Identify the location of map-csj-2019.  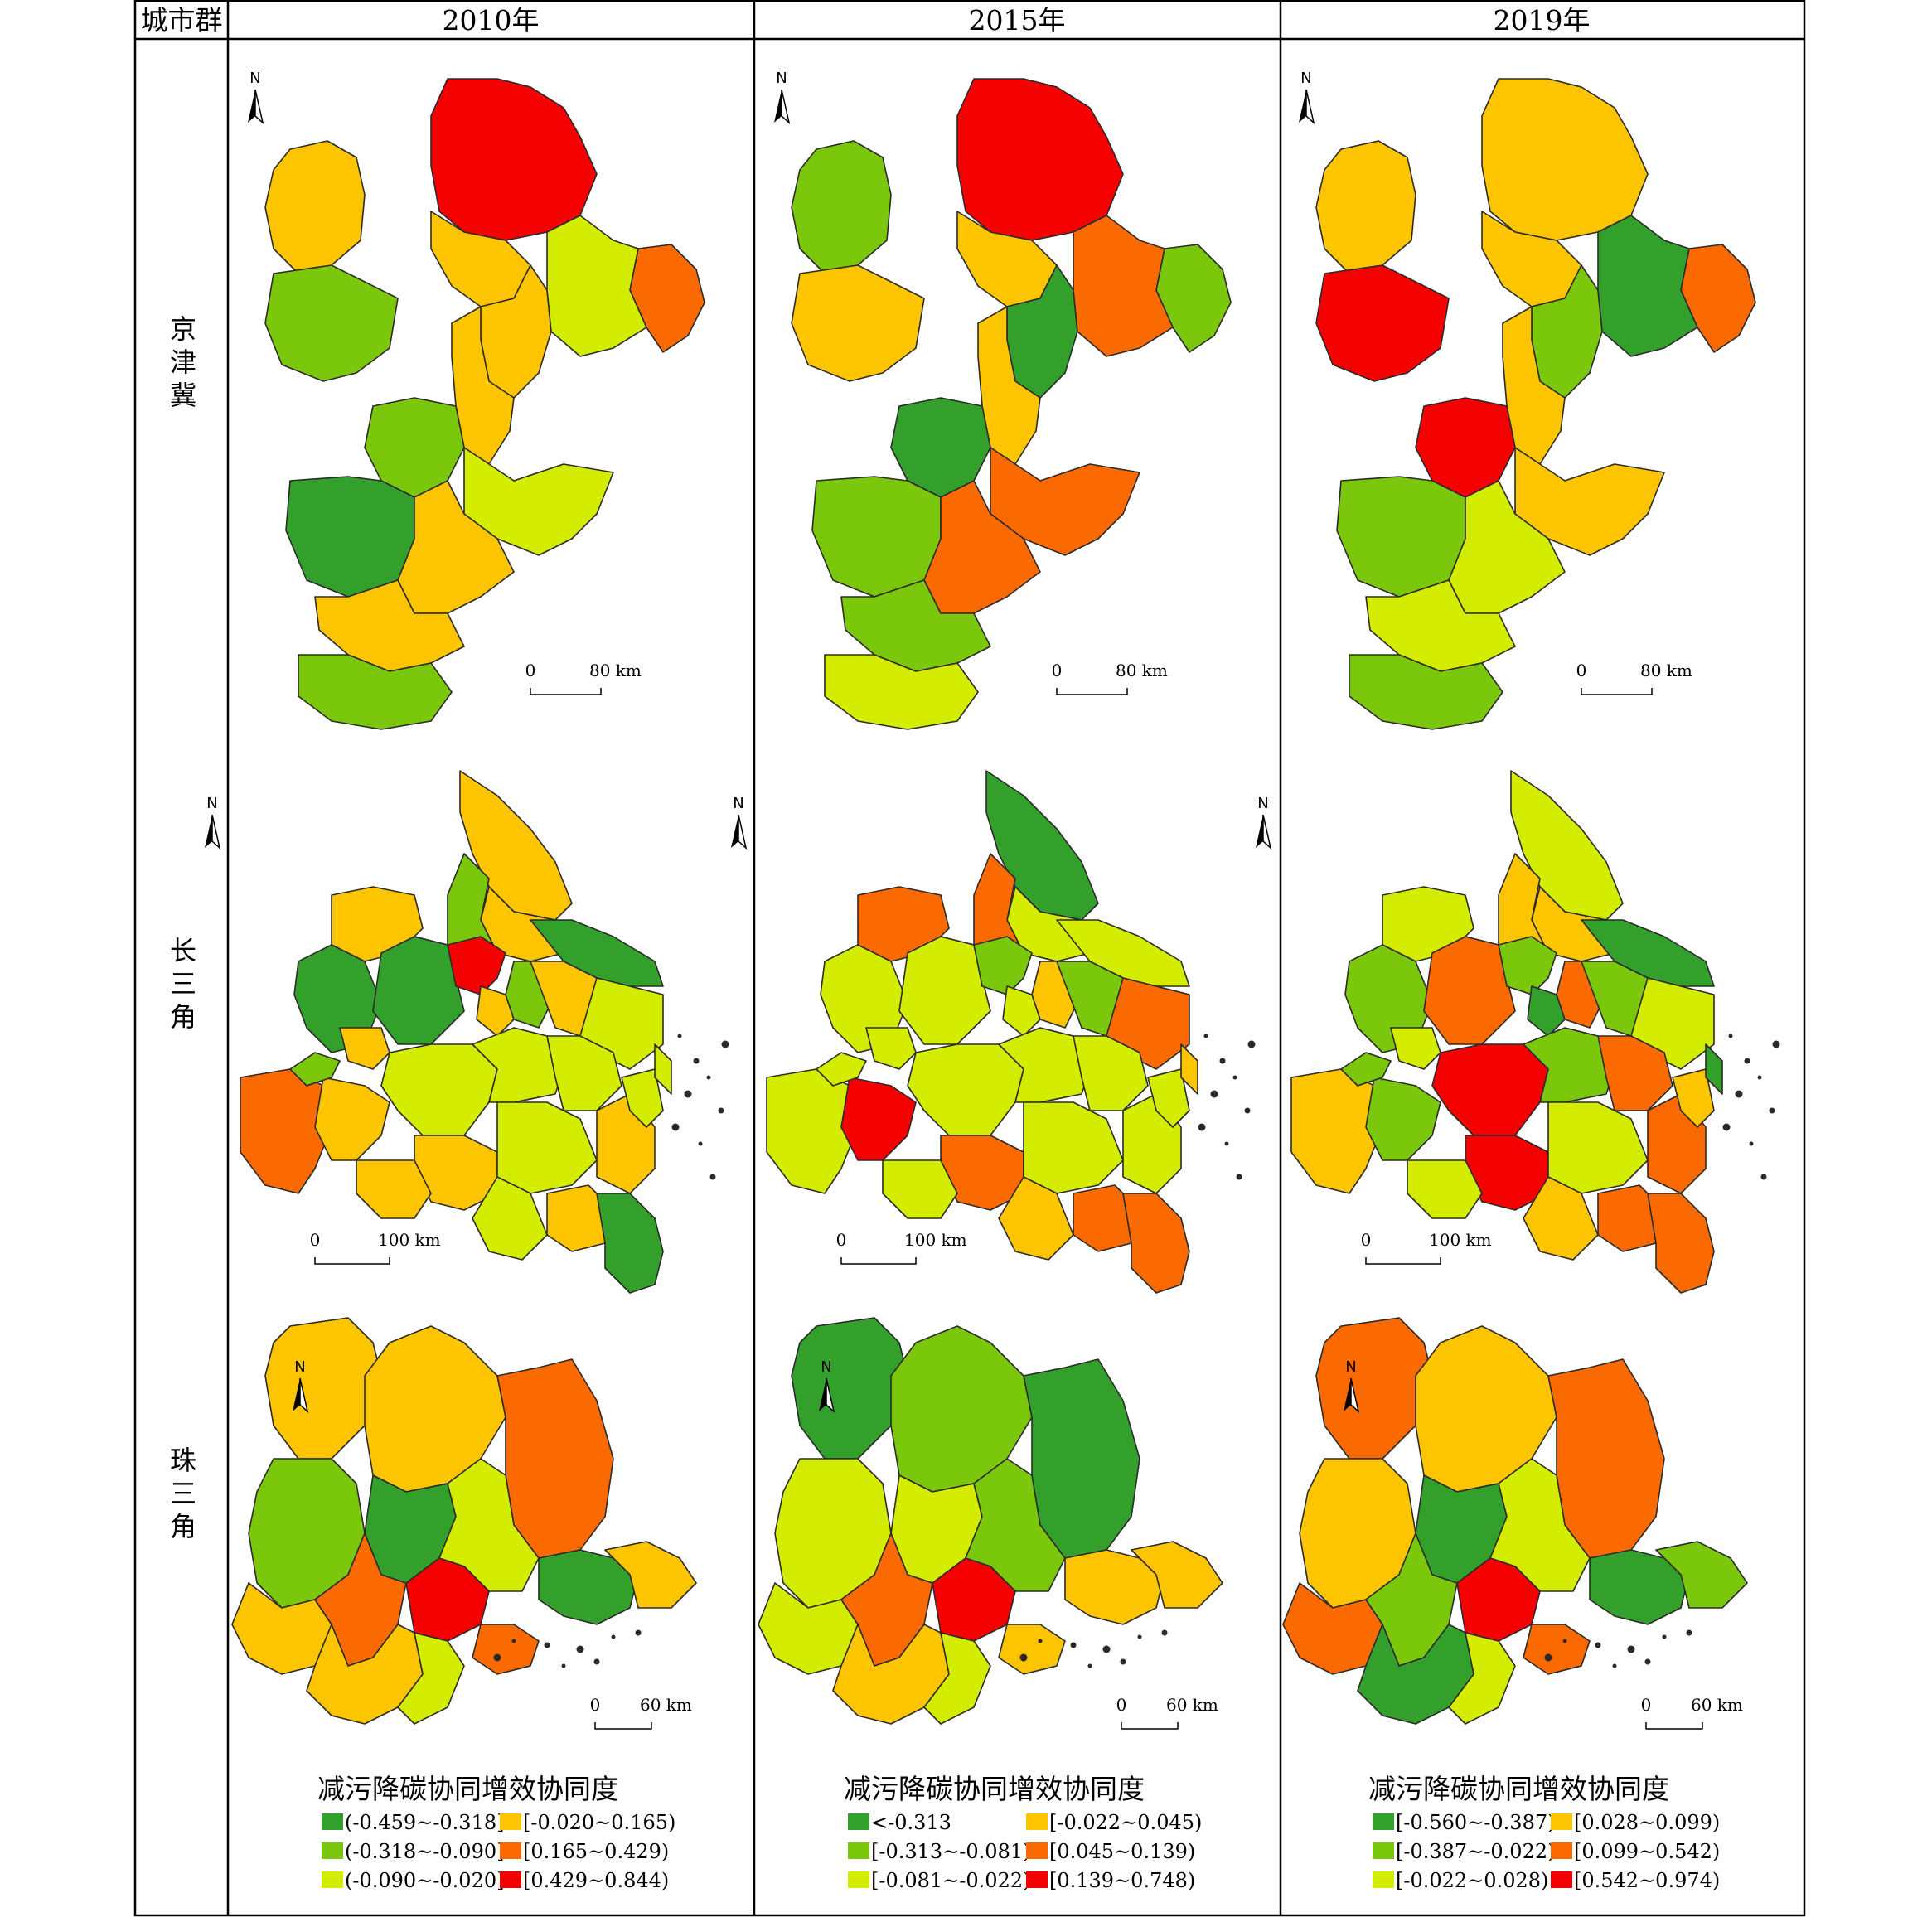
(1535, 1032).